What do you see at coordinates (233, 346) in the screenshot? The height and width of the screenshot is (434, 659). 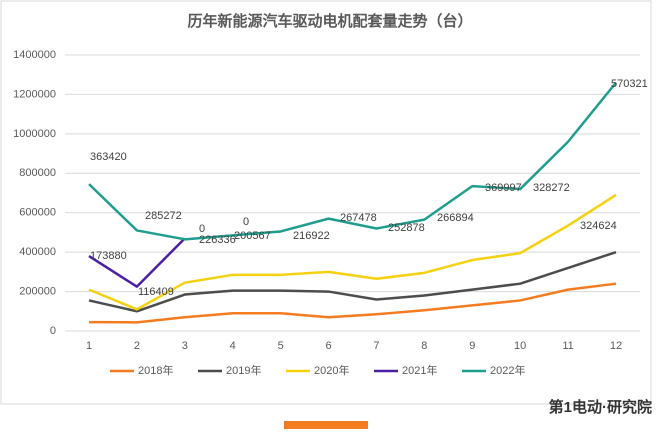 I see `x-tick-label: 4` at bounding box center [233, 346].